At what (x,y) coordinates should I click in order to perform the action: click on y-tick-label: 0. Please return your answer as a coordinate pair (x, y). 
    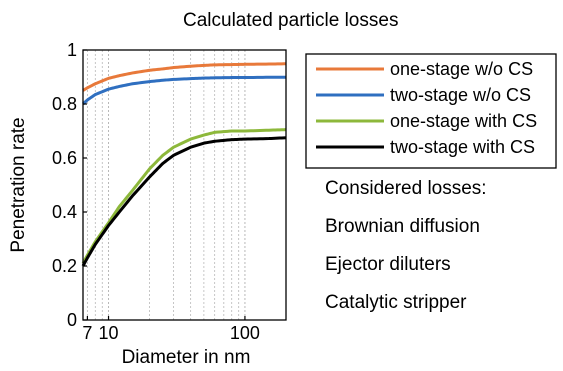
    Looking at the image, I should click on (72, 320).